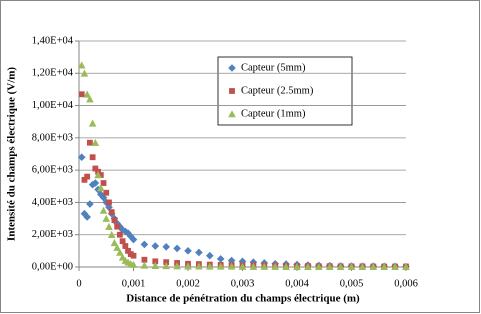  Describe the element at coordinates (277, 90) in the screenshot. I see `legend-label: Capteur (2.5mm)` at that location.